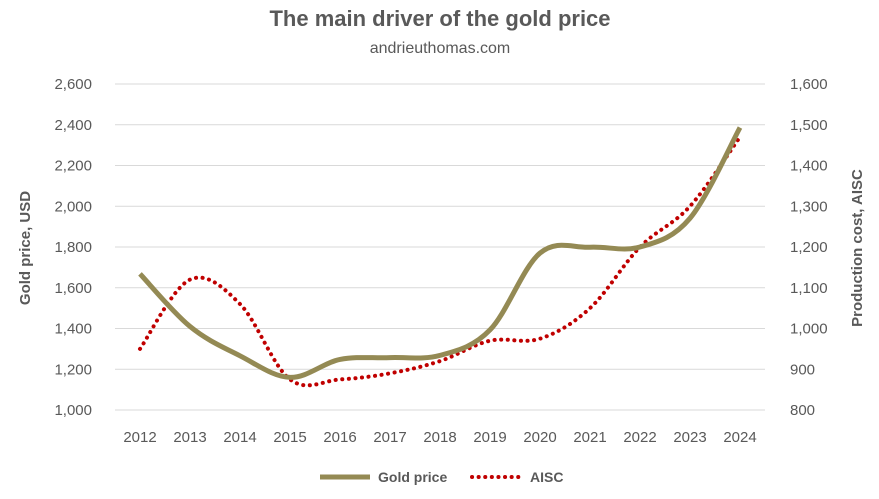 The image size is (879, 499). What do you see at coordinates (857, 248) in the screenshot?
I see `right-axis-title: Production cost, AISC` at bounding box center [857, 248].